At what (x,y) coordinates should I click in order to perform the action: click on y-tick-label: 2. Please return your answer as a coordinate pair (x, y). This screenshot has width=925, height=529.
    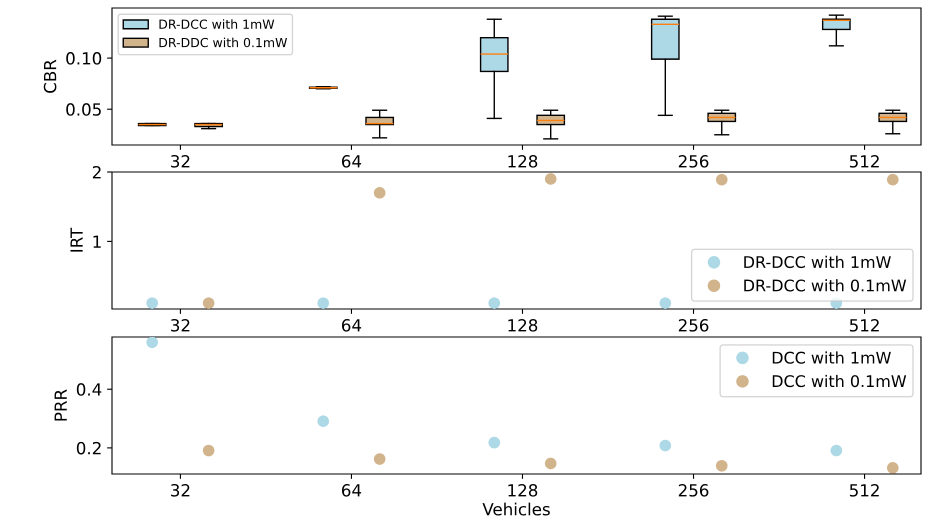
    Looking at the image, I should click on (96, 172).